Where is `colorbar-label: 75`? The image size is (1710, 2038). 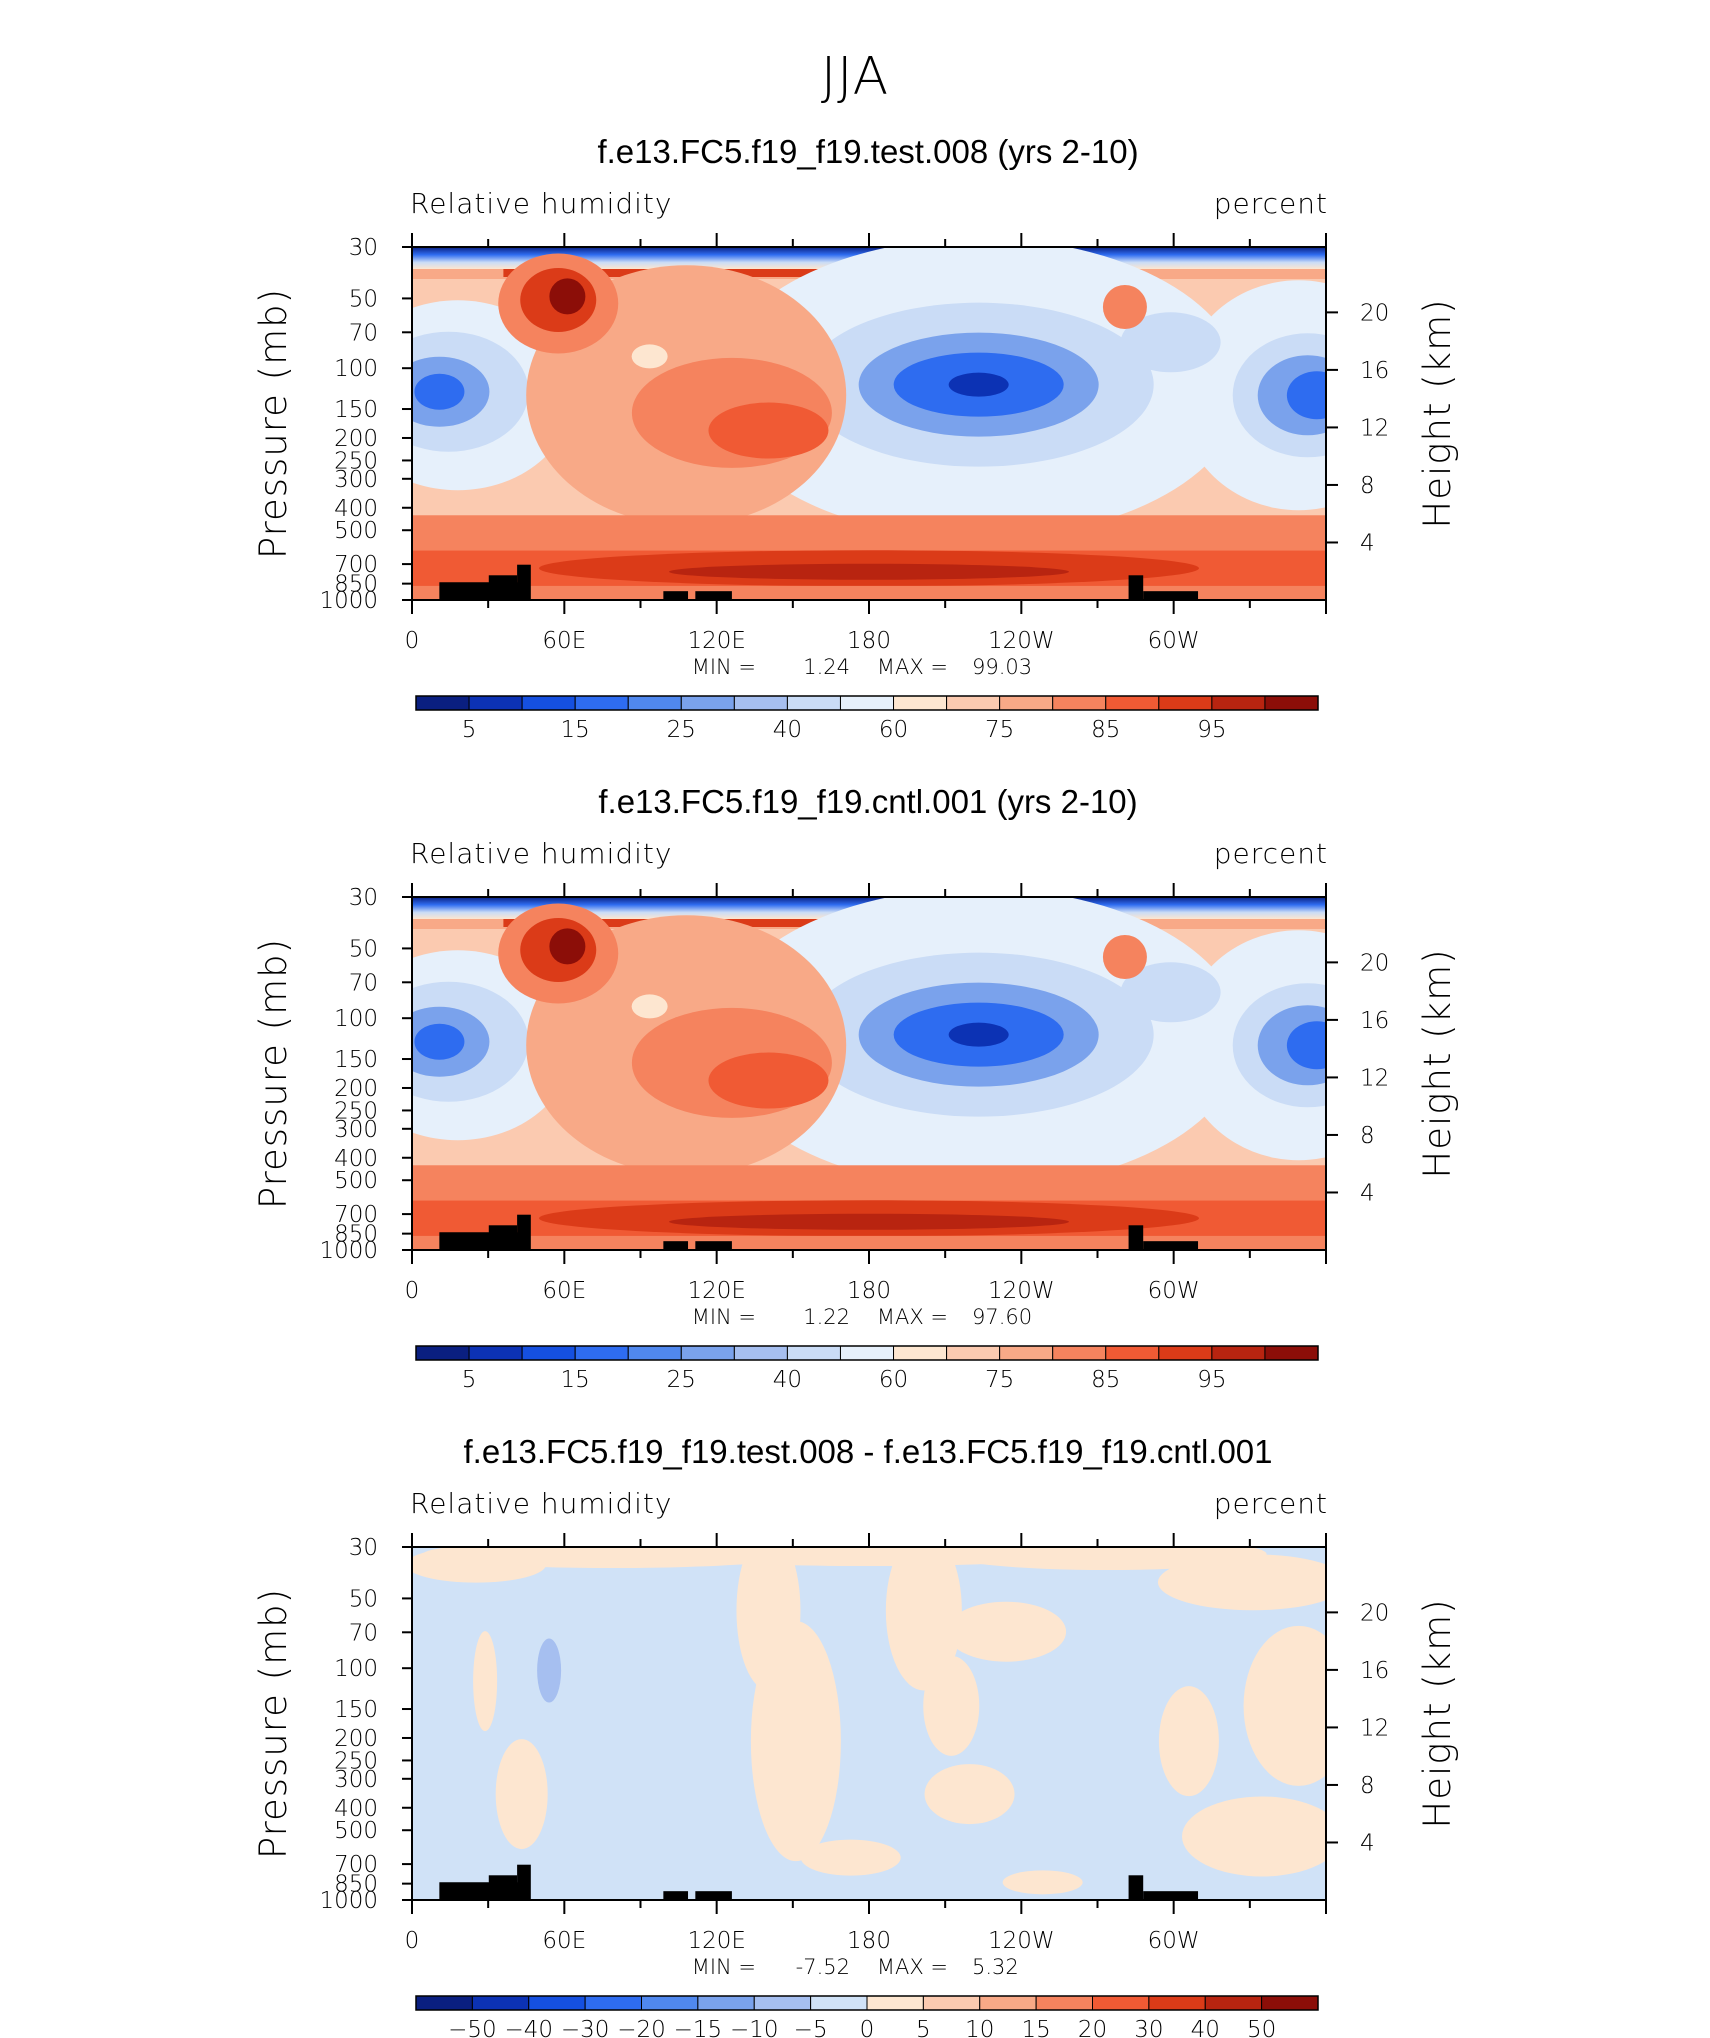
colorbar-label: 75 is located at coordinates (999, 730).